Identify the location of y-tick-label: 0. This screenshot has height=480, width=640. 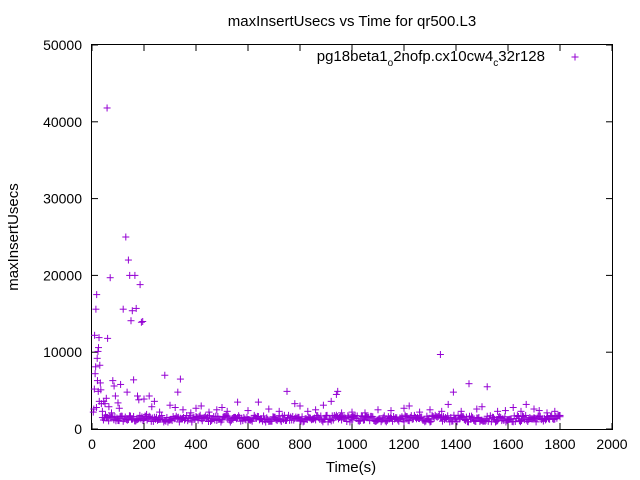
(78, 429).